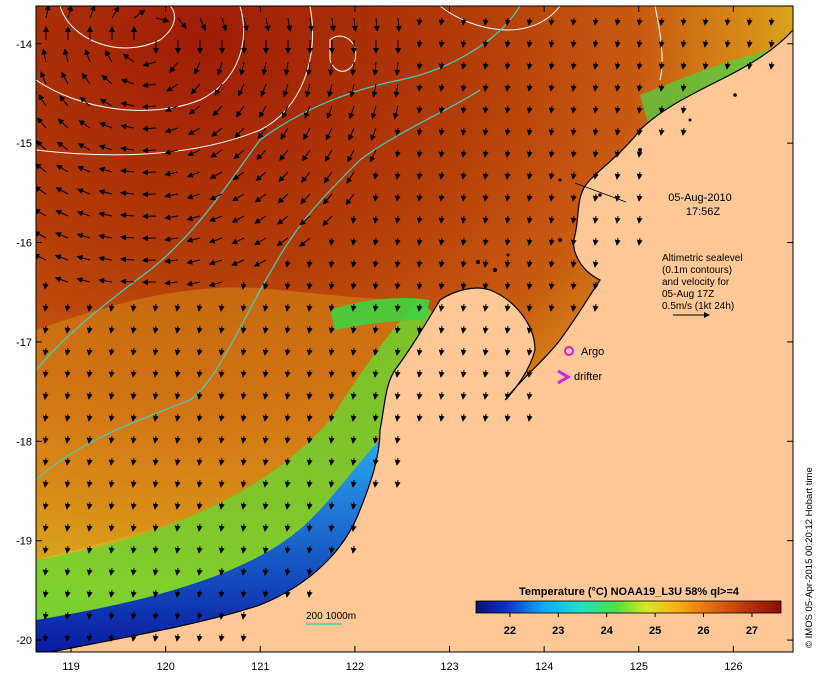 The image size is (820, 680). I want to click on y-tick-label: -14, so click(24, 45).